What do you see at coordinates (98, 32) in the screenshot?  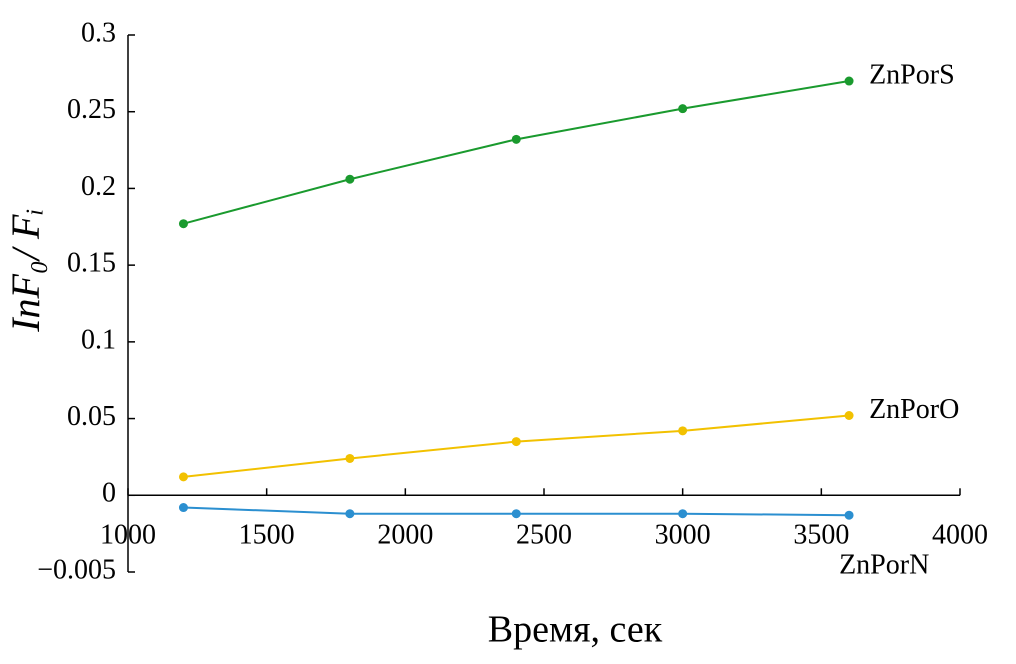 I see `y-tick-label: 0.3` at bounding box center [98, 32].